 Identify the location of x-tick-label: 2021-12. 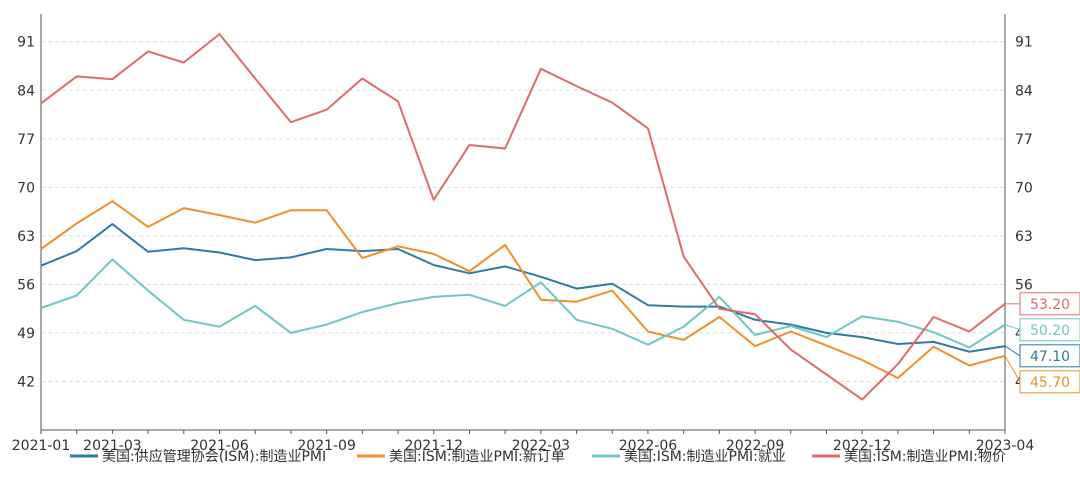
(433, 446).